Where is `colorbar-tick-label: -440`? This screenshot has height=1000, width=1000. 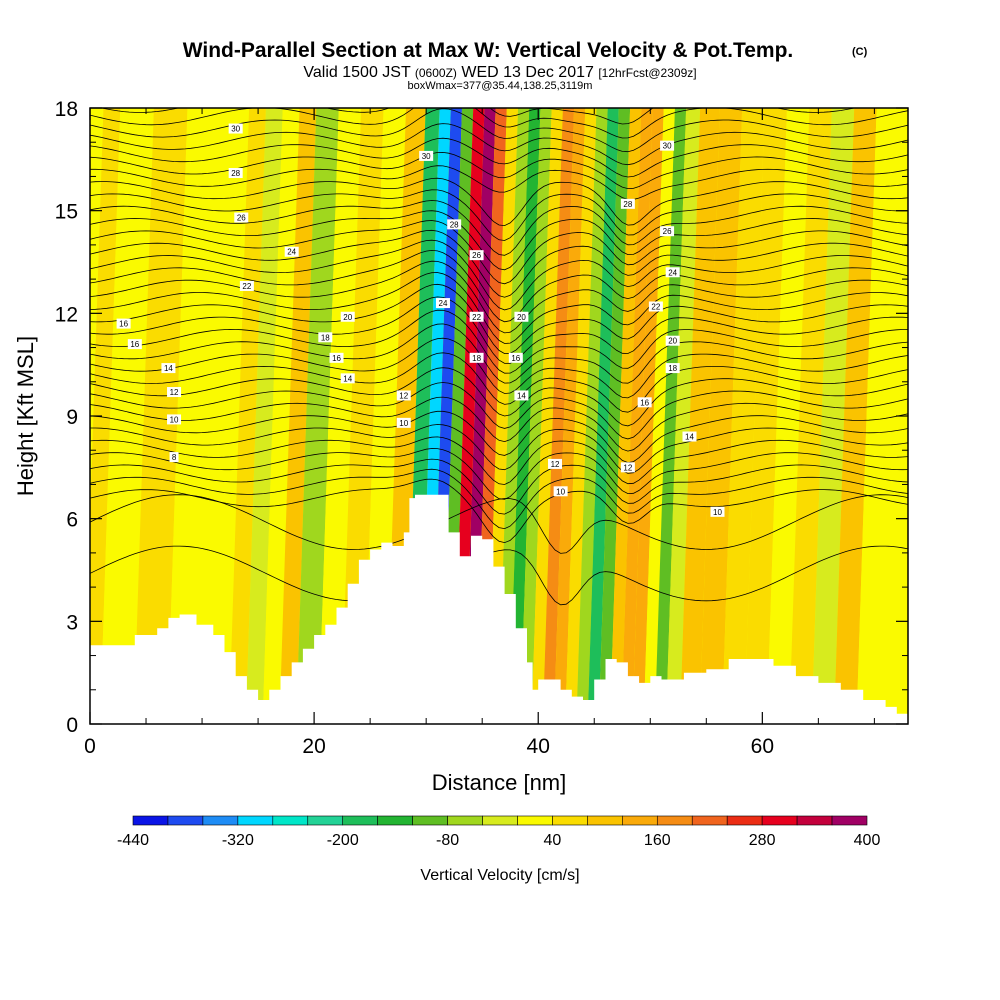 colorbar-tick-label: -440 is located at coordinates (133, 840).